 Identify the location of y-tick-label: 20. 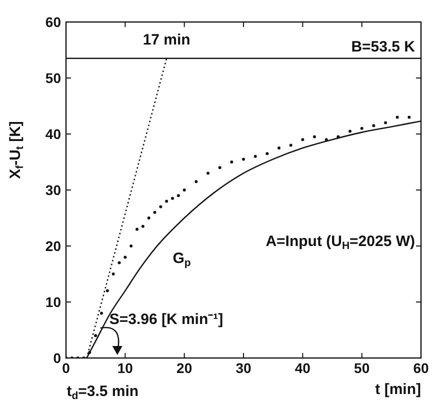
(53, 246).